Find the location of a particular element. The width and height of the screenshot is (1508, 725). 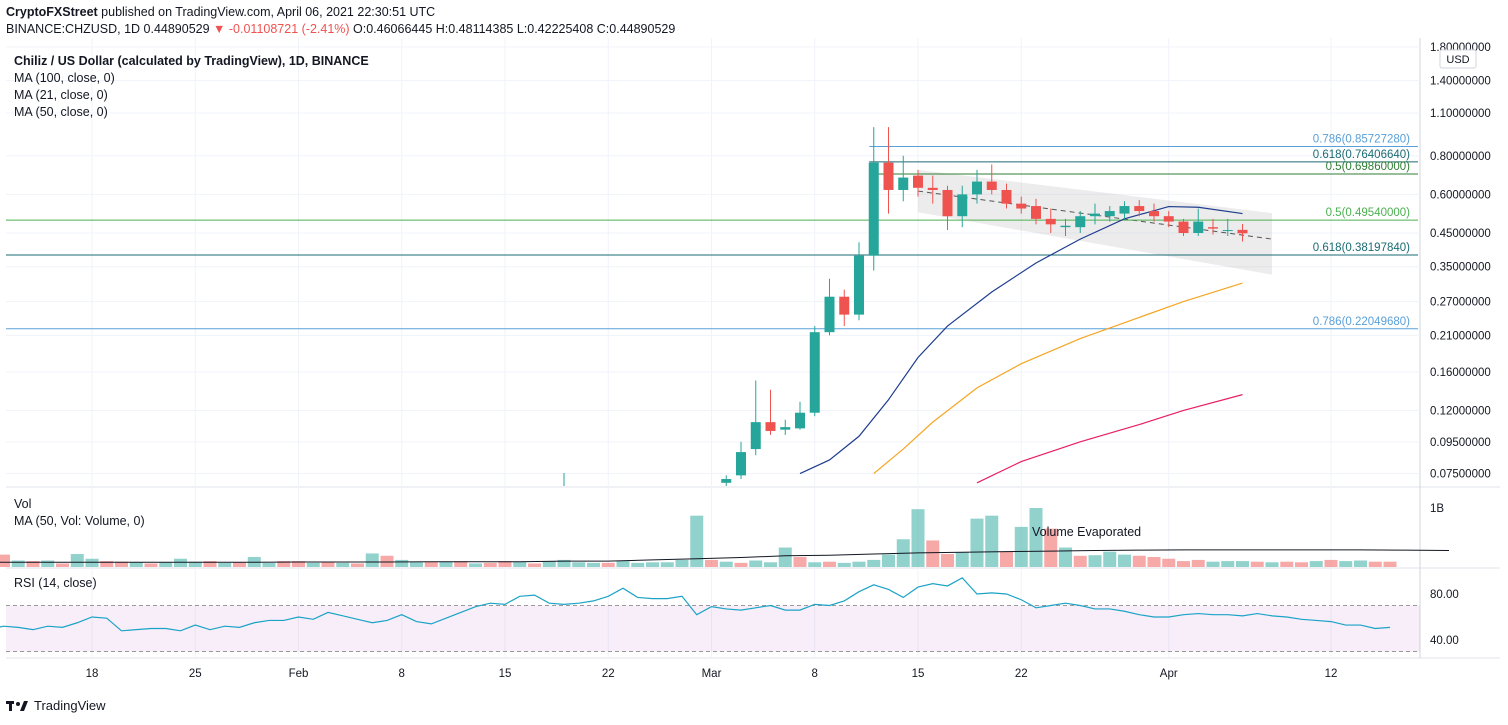

publisher-name: CryptoFXStreet is located at coordinates (52, 12).